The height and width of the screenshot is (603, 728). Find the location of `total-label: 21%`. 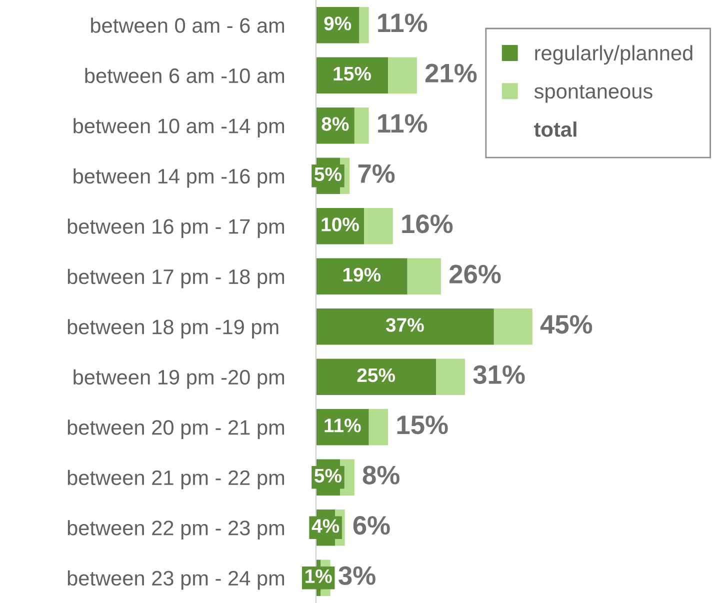

total-label: 21% is located at coordinates (451, 73).